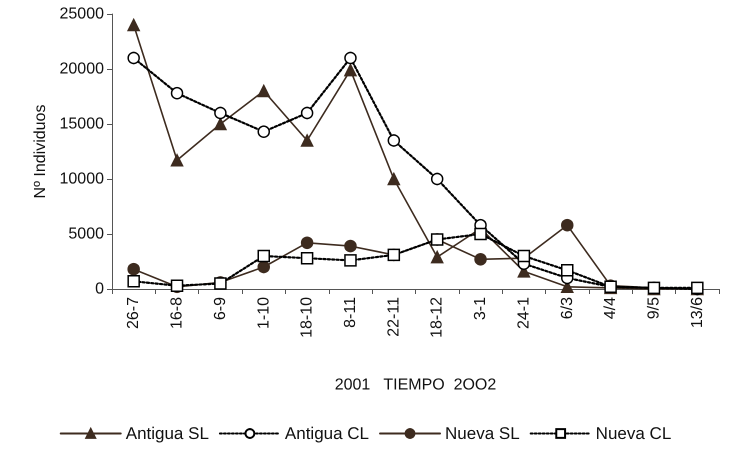 Image resolution: width=731 pixels, height=449 pixels. I want to click on x-tick-label: 6/3, so click(567, 308).